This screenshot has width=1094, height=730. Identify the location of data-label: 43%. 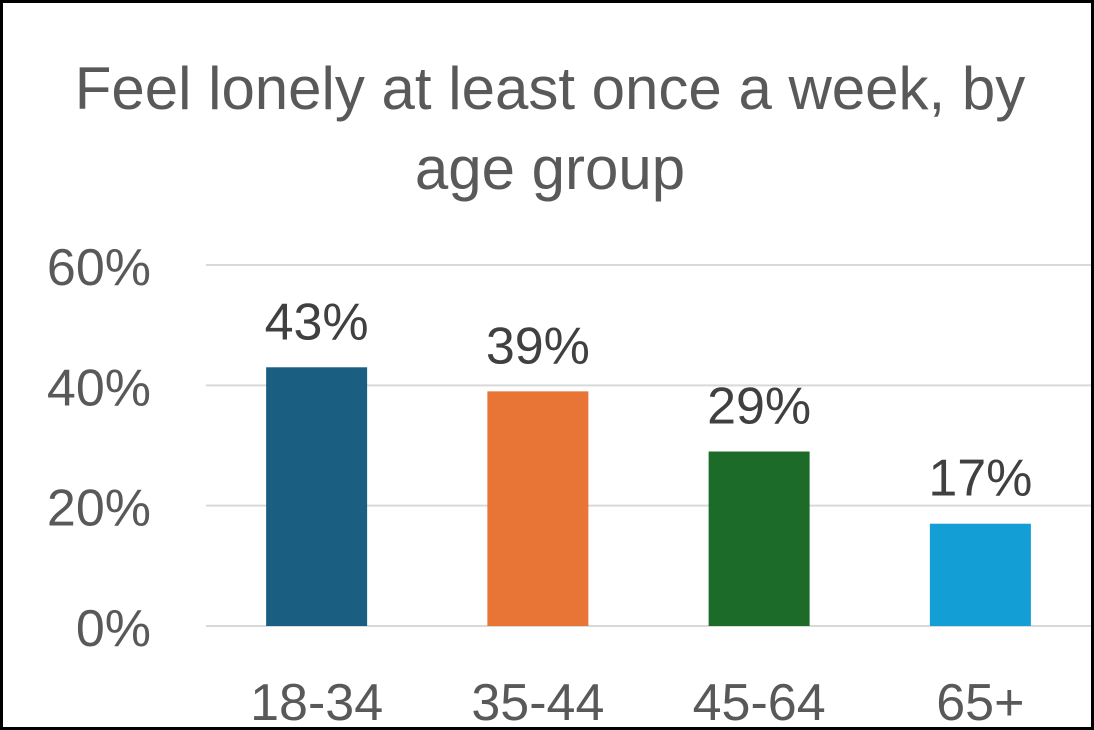
(317, 322).